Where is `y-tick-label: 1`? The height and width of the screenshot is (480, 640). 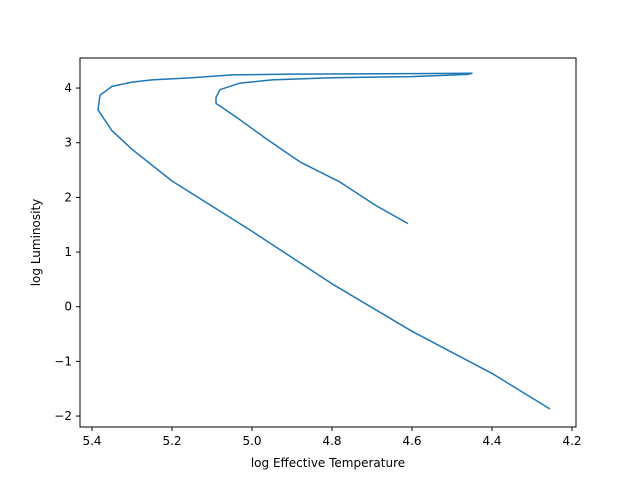
y-tick-label: 1 is located at coordinates (68, 252).